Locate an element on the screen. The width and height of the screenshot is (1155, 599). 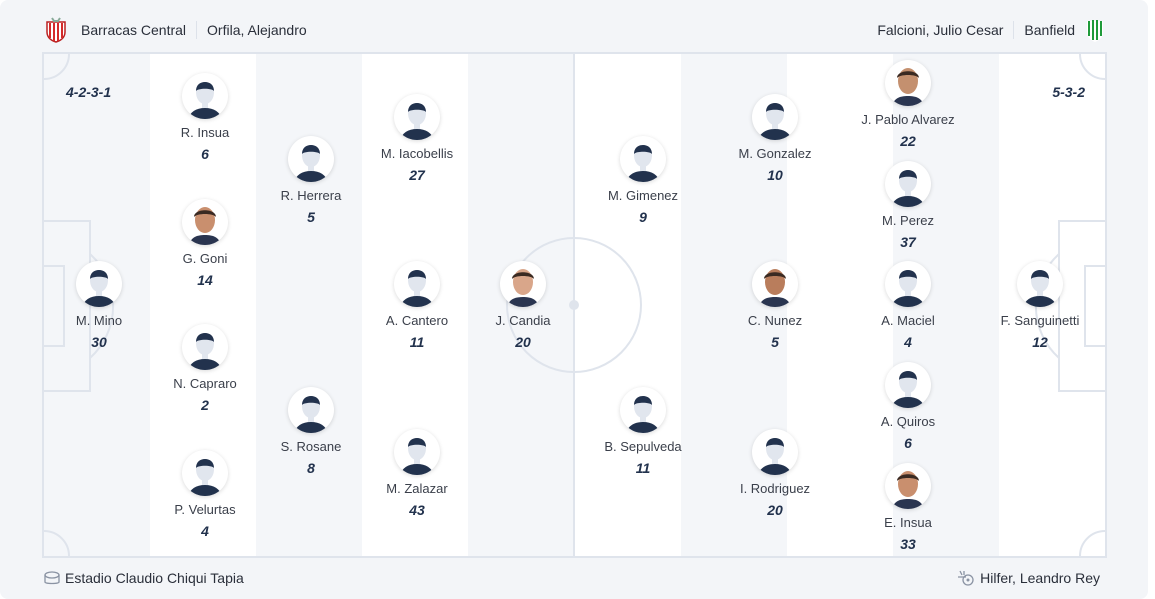
player-number: 37 is located at coordinates (908, 242).